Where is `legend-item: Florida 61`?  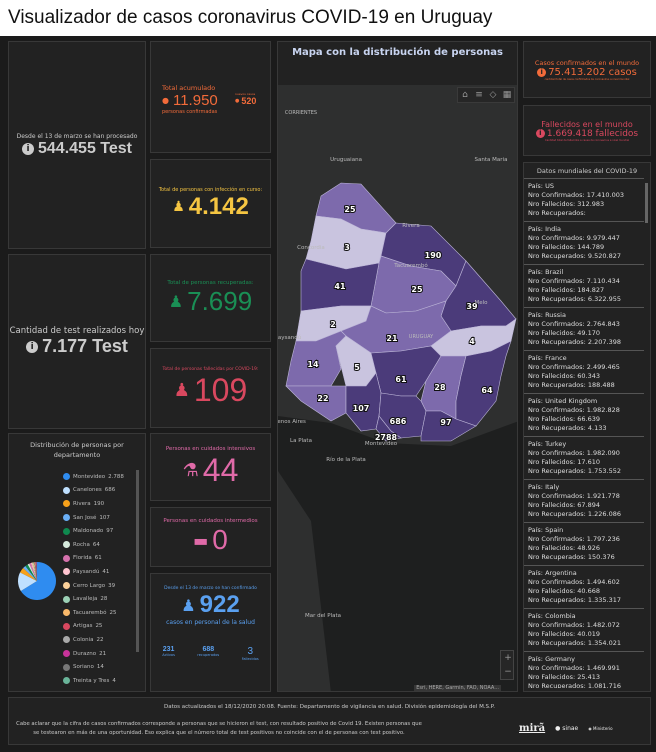 legend-item: Florida 61 is located at coordinates (100, 559).